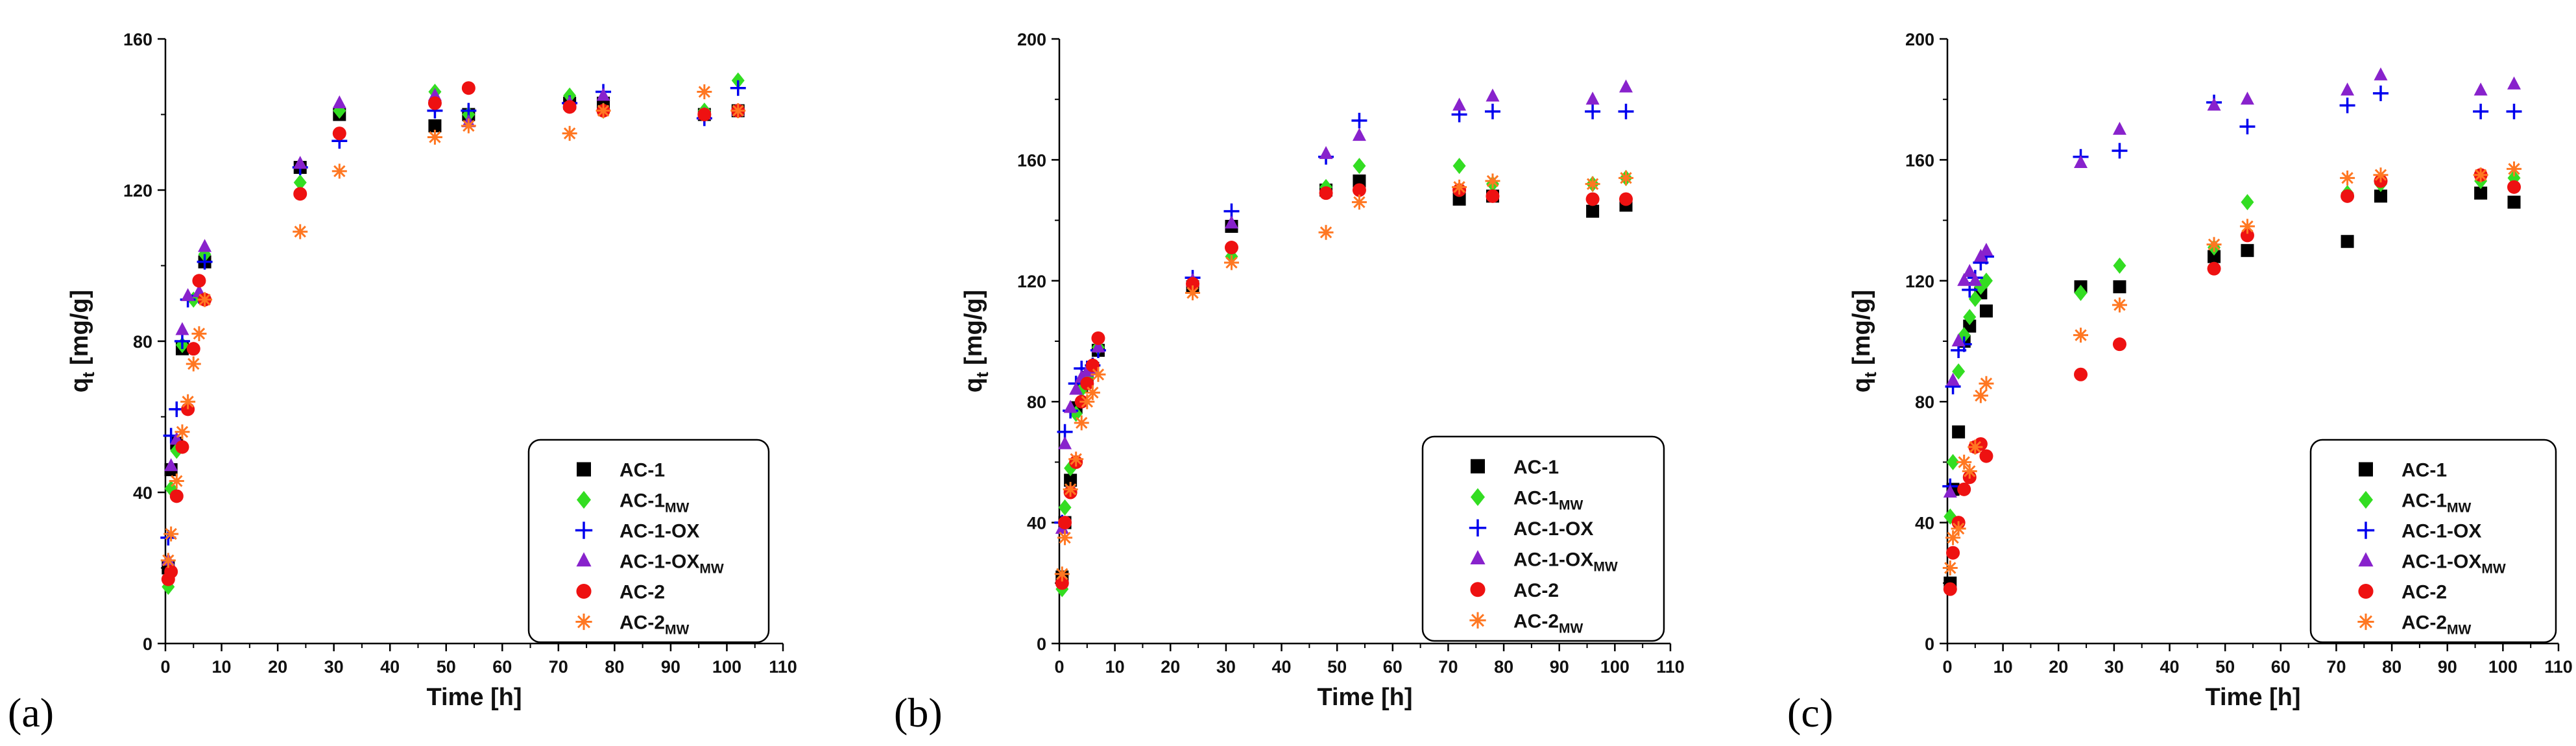 The width and height of the screenshot is (2576, 746). I want to click on y-tick-label: 40, so click(1036, 523).